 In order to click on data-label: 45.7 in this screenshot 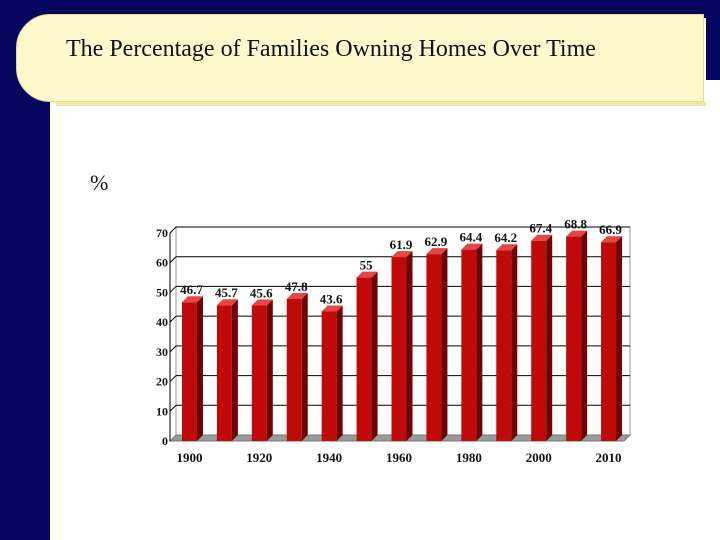, I will do `click(226, 292)`.